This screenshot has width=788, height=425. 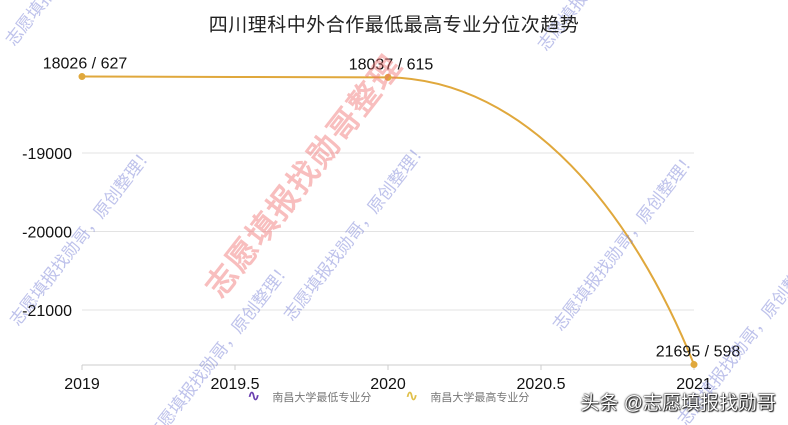 I want to click on chart-title: 四川理科中外合作最低最高专业分位次趋势, so click(x=394, y=25).